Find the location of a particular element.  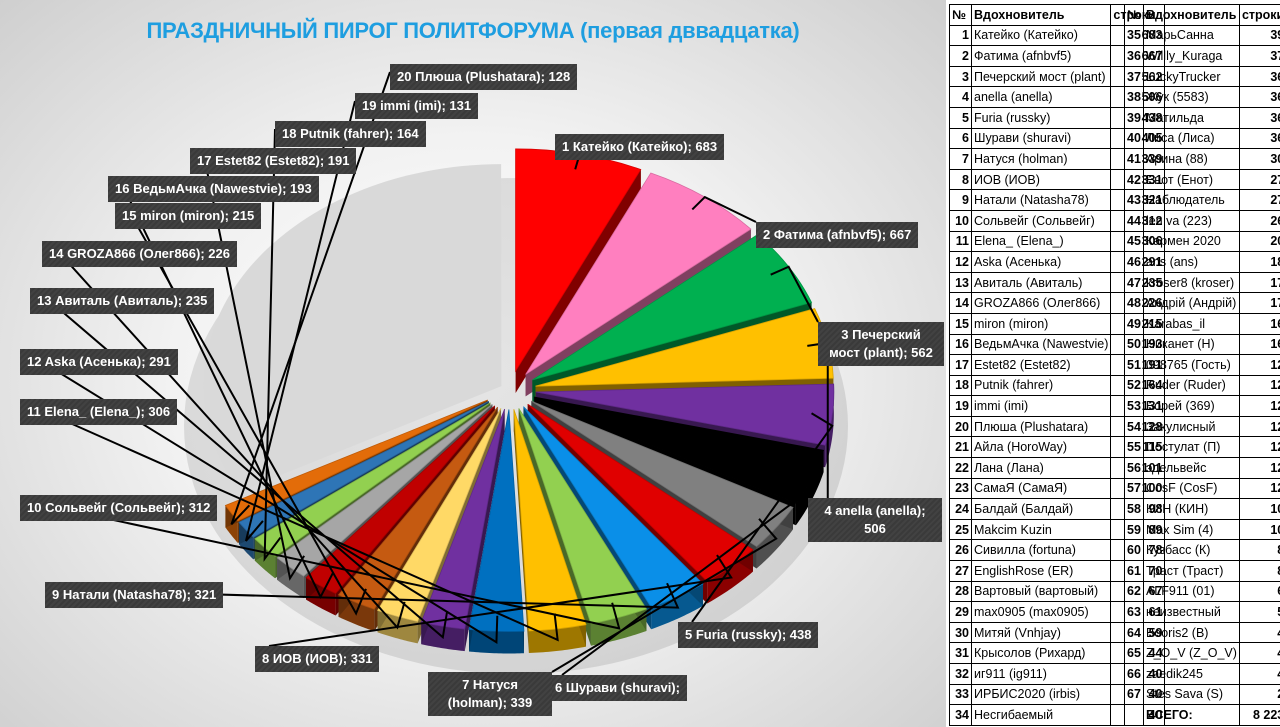

rank-number: 63 is located at coordinates (1134, 612).